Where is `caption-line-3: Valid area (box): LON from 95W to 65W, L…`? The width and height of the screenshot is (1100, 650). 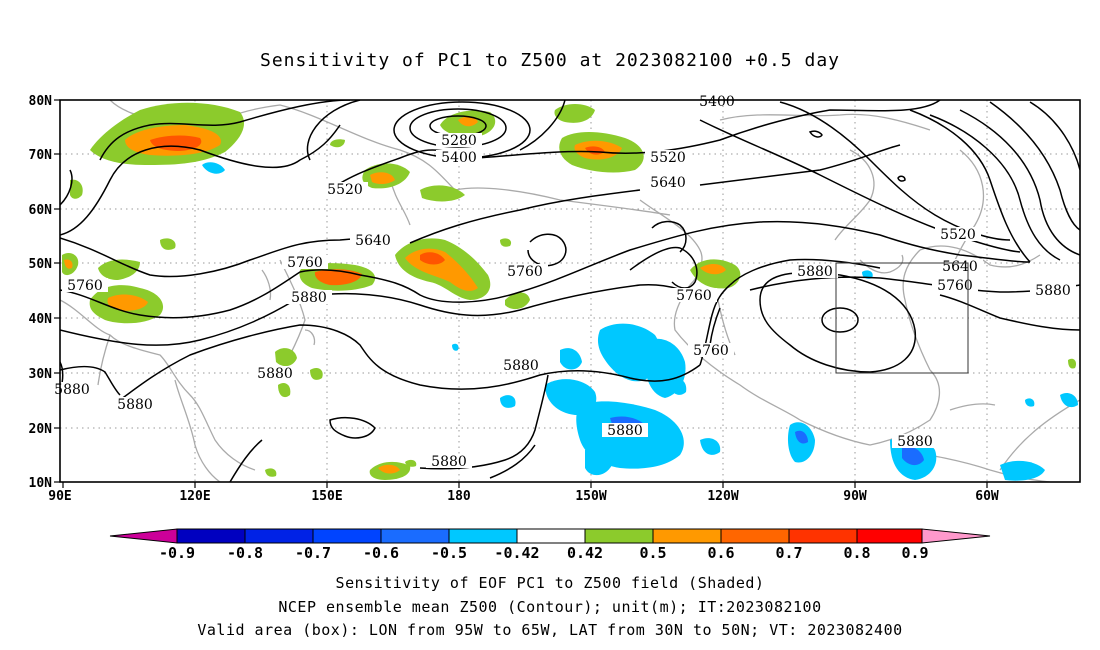 caption-line-3: Valid area (box): LON from 95W to 65W, L… is located at coordinates (550, 630).